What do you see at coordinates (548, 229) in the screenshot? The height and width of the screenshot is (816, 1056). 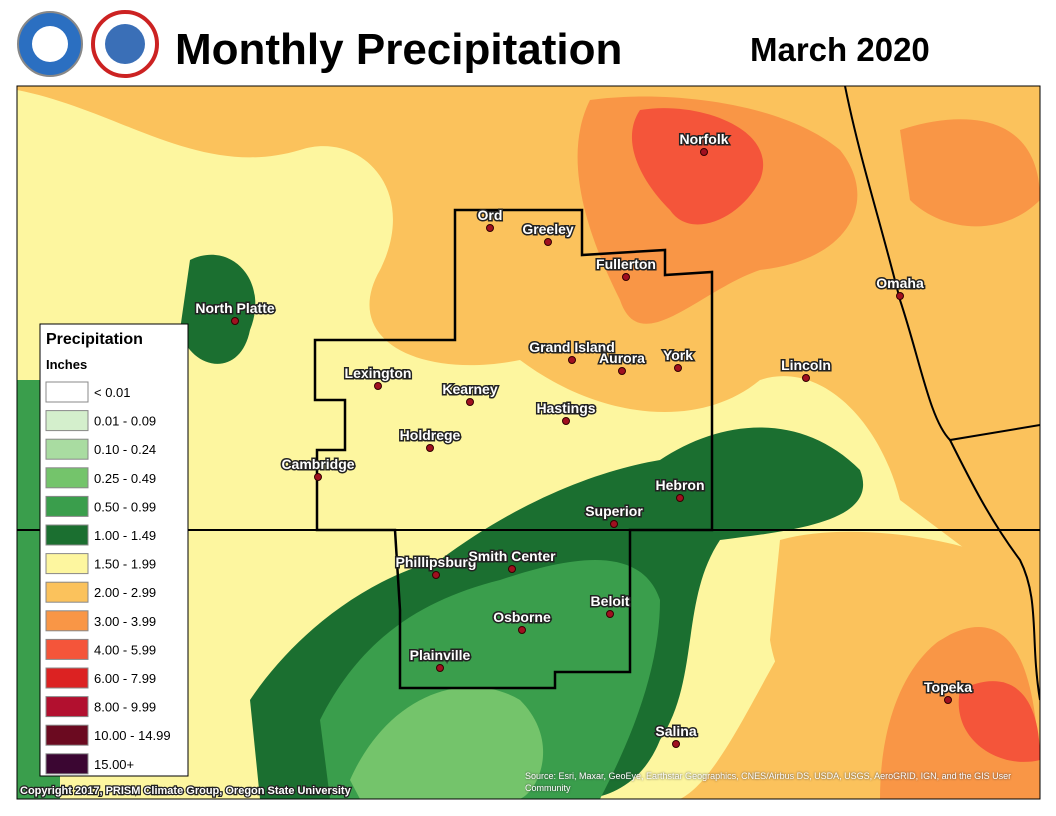 I see `city-label: Greeley` at bounding box center [548, 229].